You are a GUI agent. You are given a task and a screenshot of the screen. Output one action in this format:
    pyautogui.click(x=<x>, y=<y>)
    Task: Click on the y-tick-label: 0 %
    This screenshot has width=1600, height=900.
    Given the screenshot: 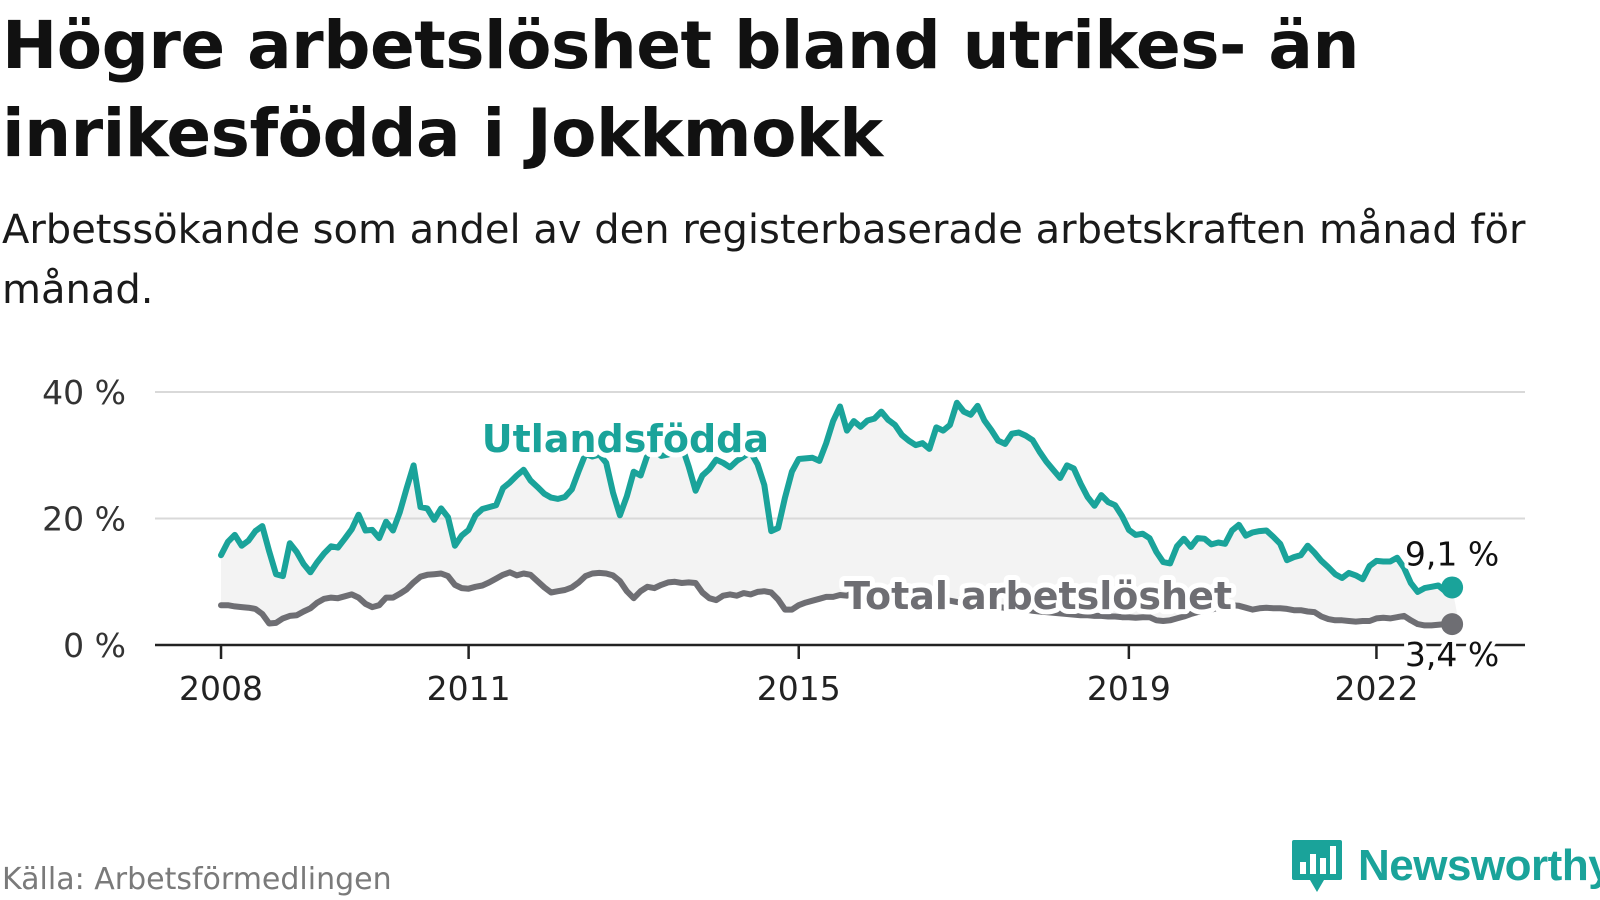 What is the action you would take?
    pyautogui.click(x=94, y=645)
    